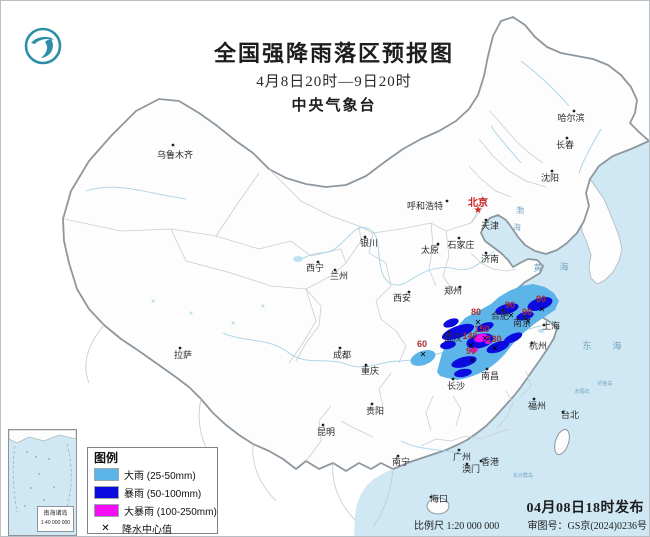  What do you see at coordinates (523, 475) in the screenshot?
I see `sea-label: 东沙群岛` at bounding box center [523, 475].